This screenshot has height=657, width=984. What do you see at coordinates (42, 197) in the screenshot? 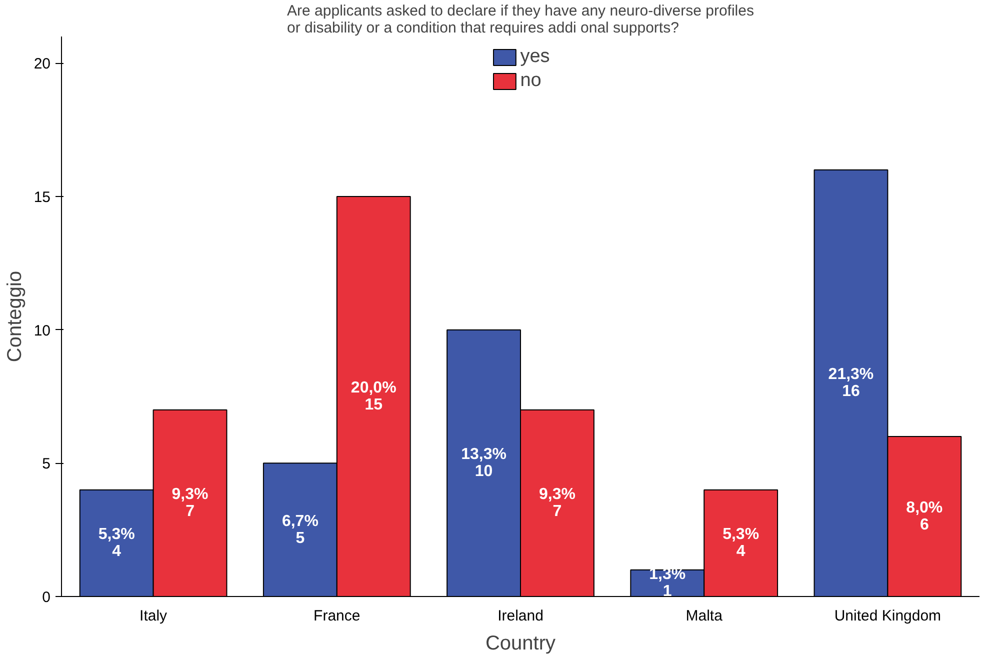
I see `y-tick-label: 15` at bounding box center [42, 197].